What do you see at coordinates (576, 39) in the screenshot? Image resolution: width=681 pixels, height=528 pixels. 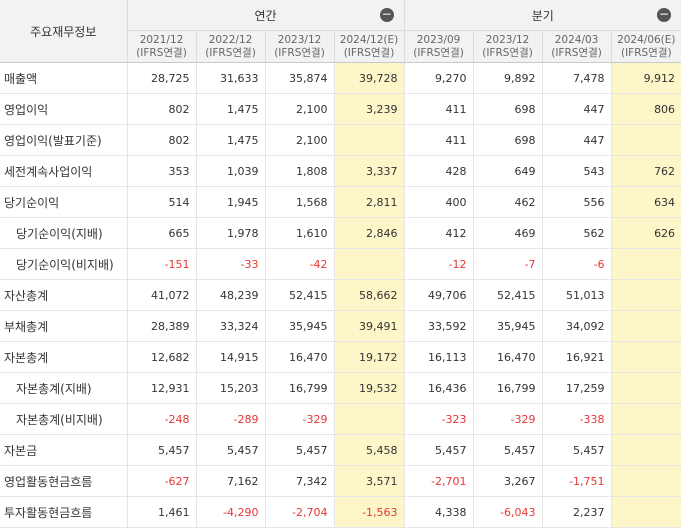 I see `column-period: 2024/03` at bounding box center [576, 39].